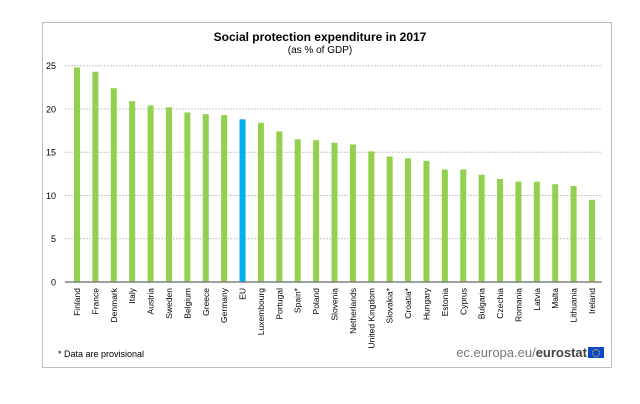 The image size is (640, 404). Describe the element at coordinates (132, 295) in the screenshot. I see `x-tick-label: Italy` at that location.